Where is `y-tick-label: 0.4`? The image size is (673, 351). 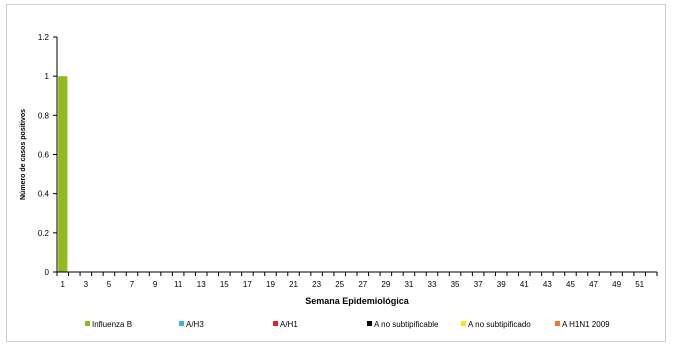 y-tick-label: 0.4 is located at coordinates (44, 194).